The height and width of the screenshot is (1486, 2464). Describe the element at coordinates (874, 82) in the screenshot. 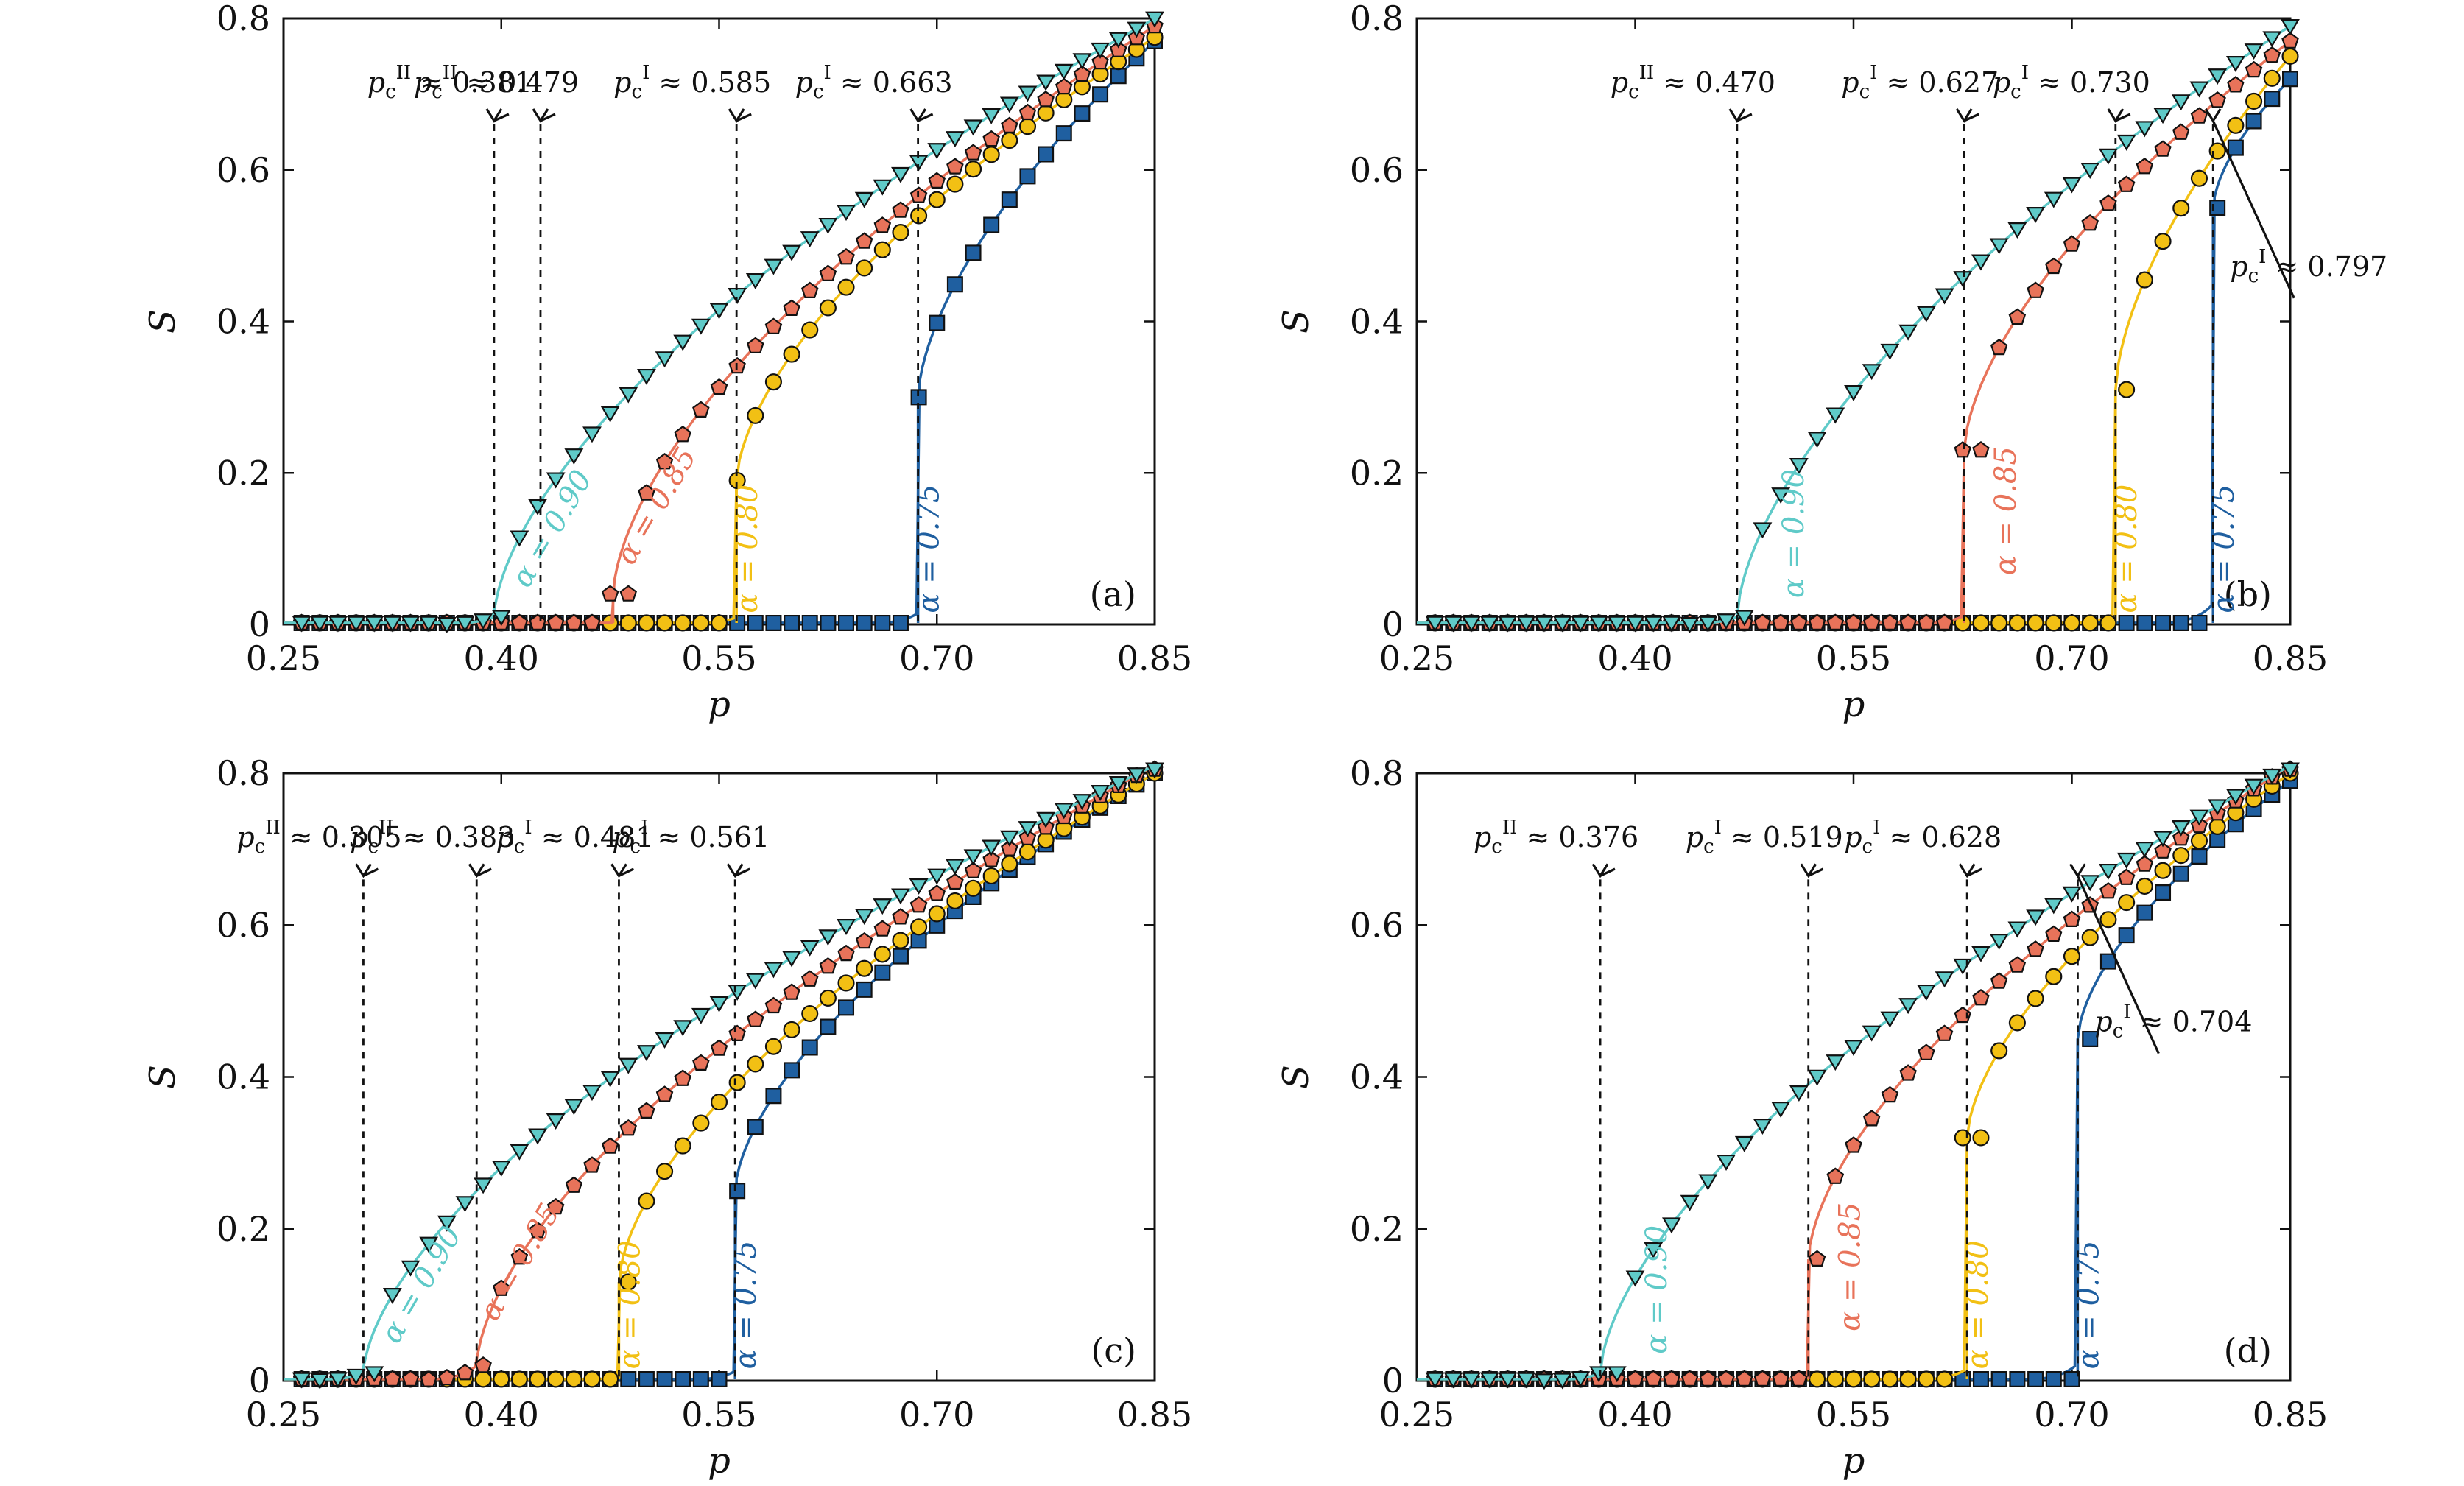

I see `threshold-annotation: pcI ≈ 0.663` at that location.